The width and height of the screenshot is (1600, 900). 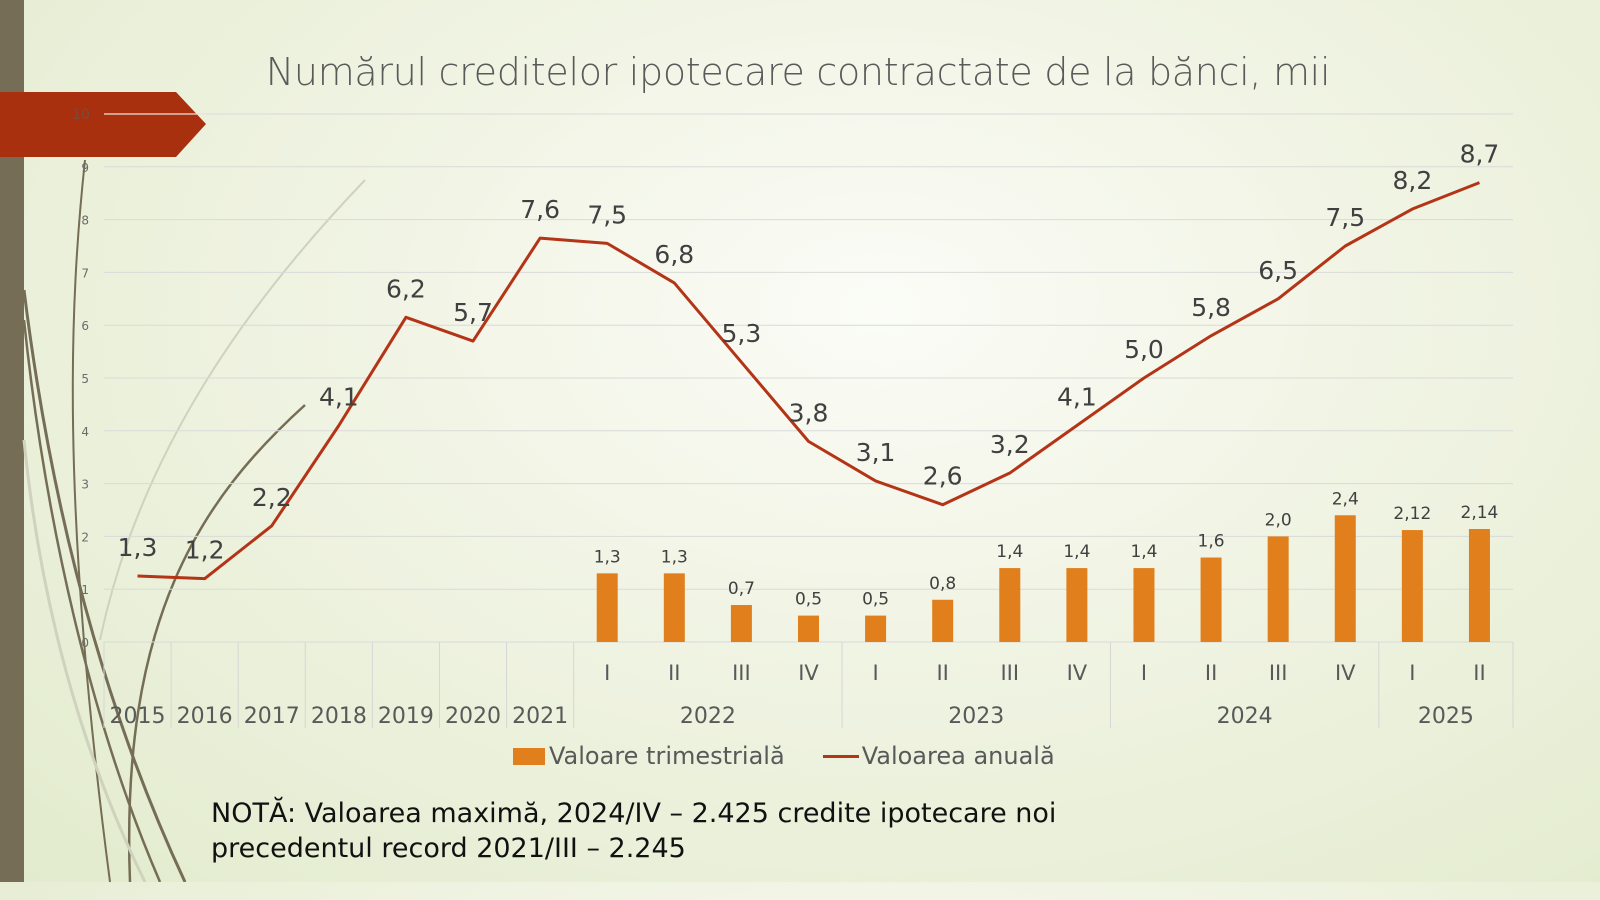 I want to click on bar-series, so click(x=1043, y=578).